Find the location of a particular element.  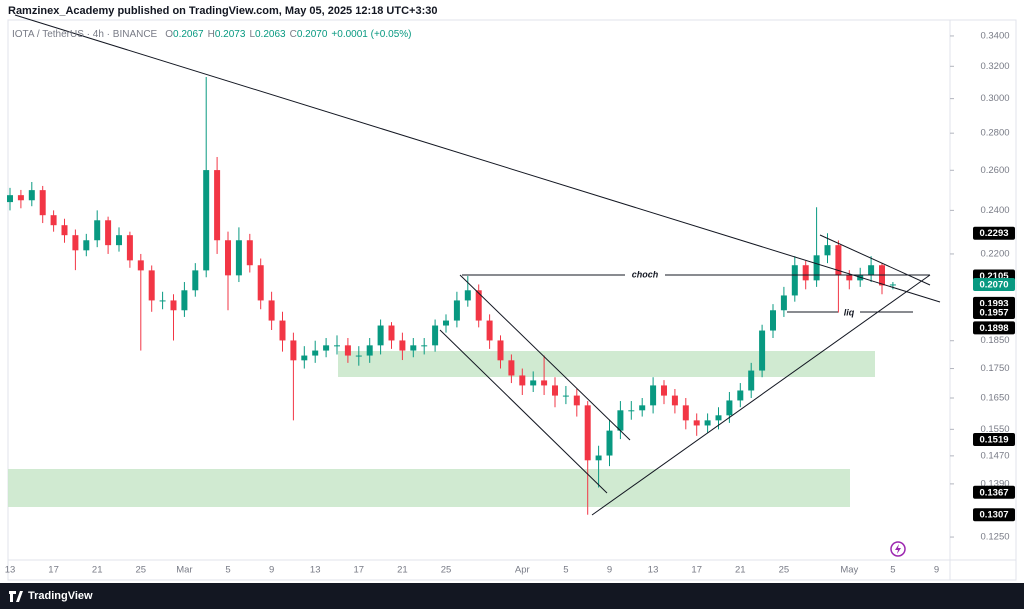

triangle-line is located at coordinates (875, 260).